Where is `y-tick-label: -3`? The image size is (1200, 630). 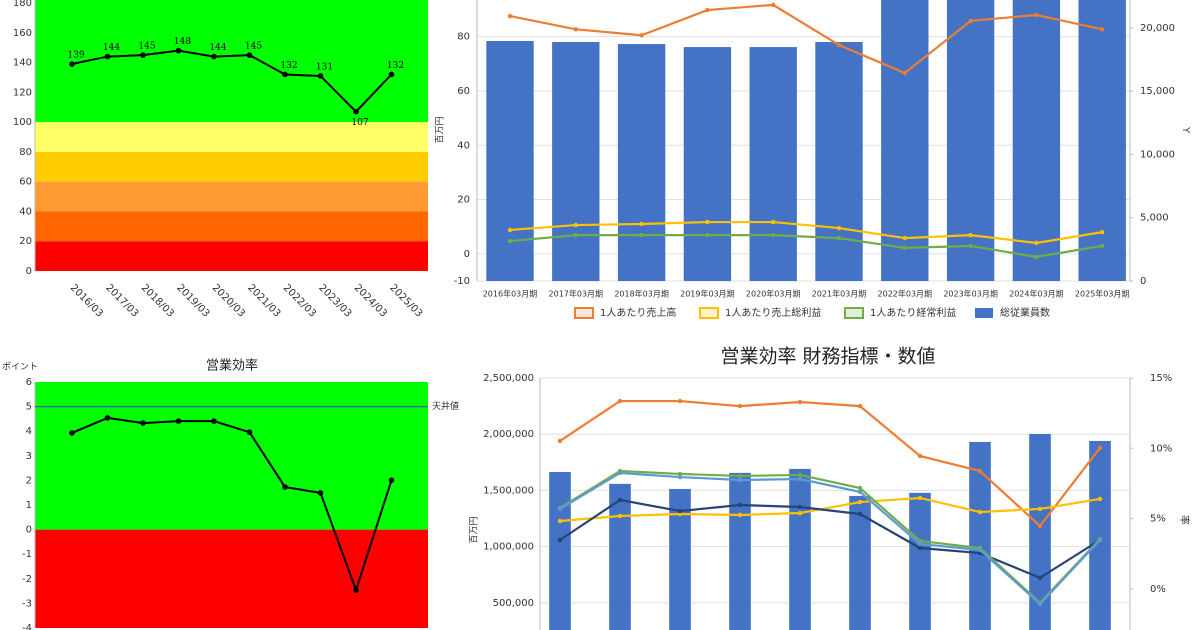
y-tick-label: -3 is located at coordinates (27, 603).